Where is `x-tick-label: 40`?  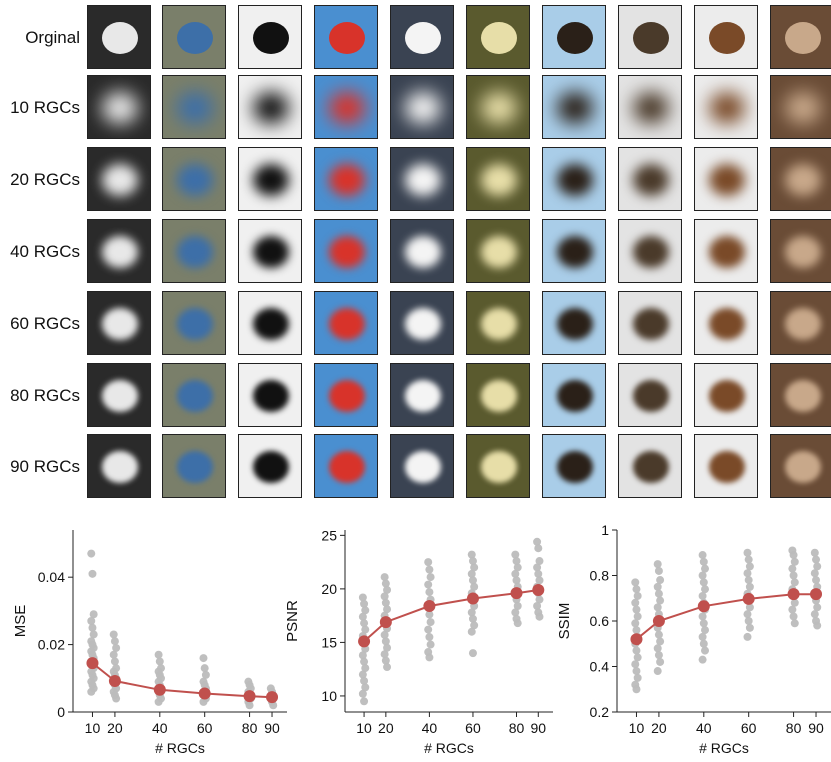 x-tick-label: 40 is located at coordinates (704, 728).